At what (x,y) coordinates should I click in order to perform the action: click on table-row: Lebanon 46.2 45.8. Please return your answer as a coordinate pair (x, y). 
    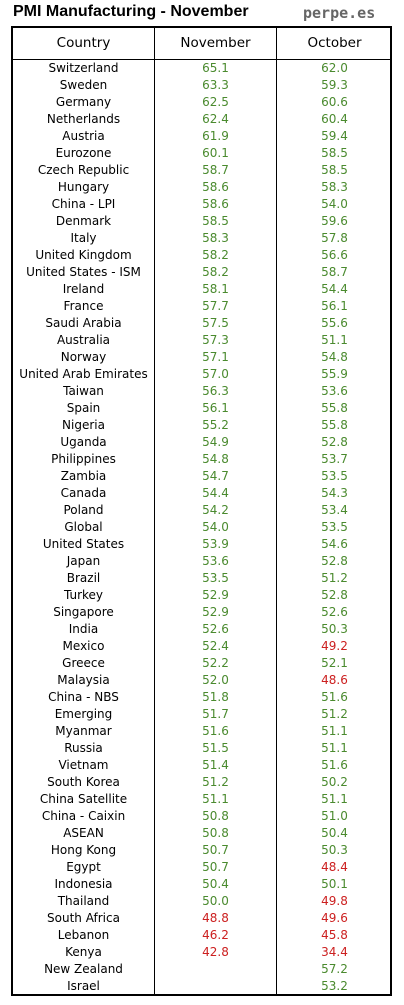
    Looking at the image, I should click on (201, 935).